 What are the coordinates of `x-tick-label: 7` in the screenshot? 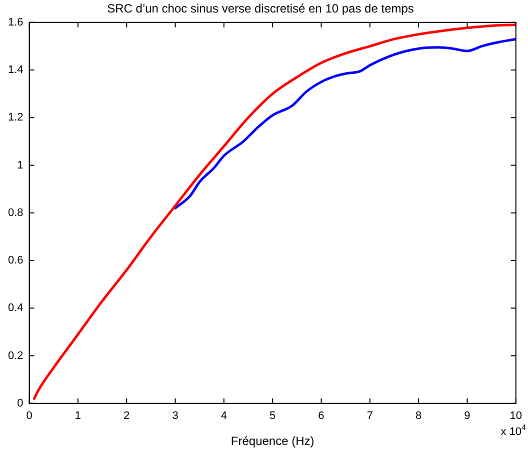 It's located at (369, 416).